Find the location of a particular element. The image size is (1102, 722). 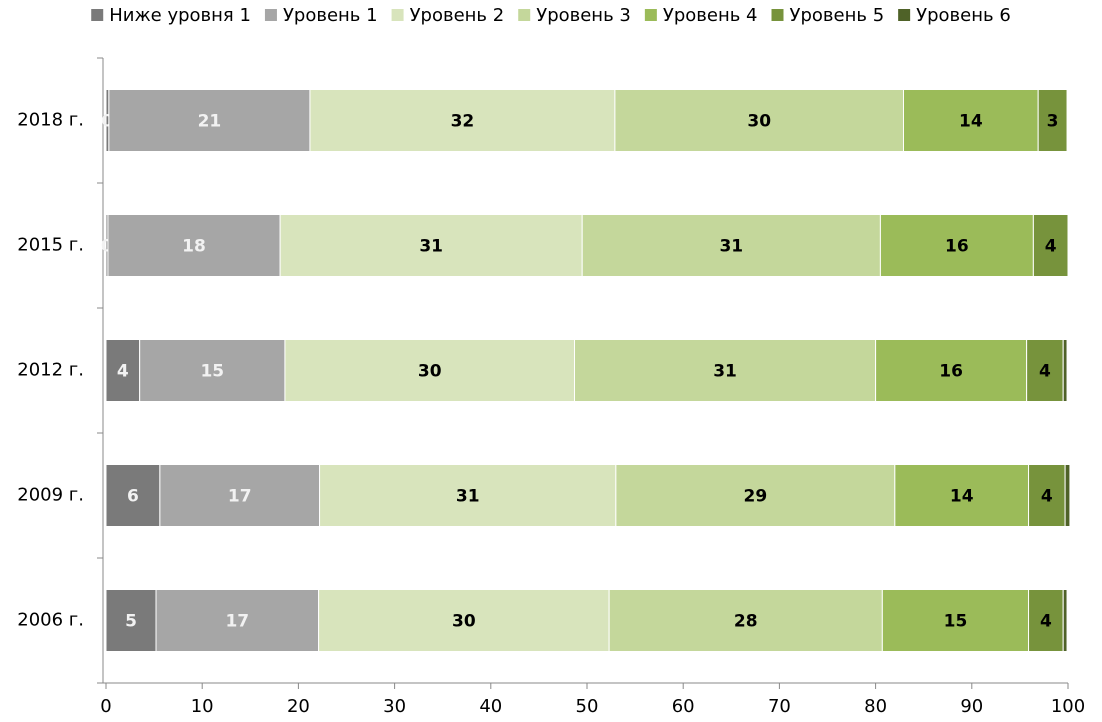

data-label: 32 is located at coordinates (463, 122).